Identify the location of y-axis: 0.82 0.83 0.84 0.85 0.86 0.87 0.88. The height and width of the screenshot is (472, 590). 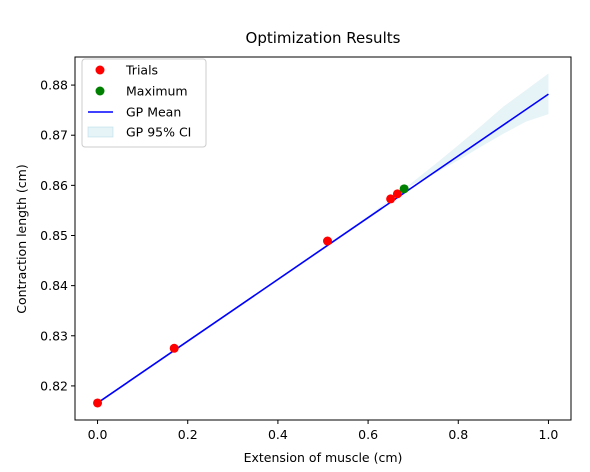
(57, 235).